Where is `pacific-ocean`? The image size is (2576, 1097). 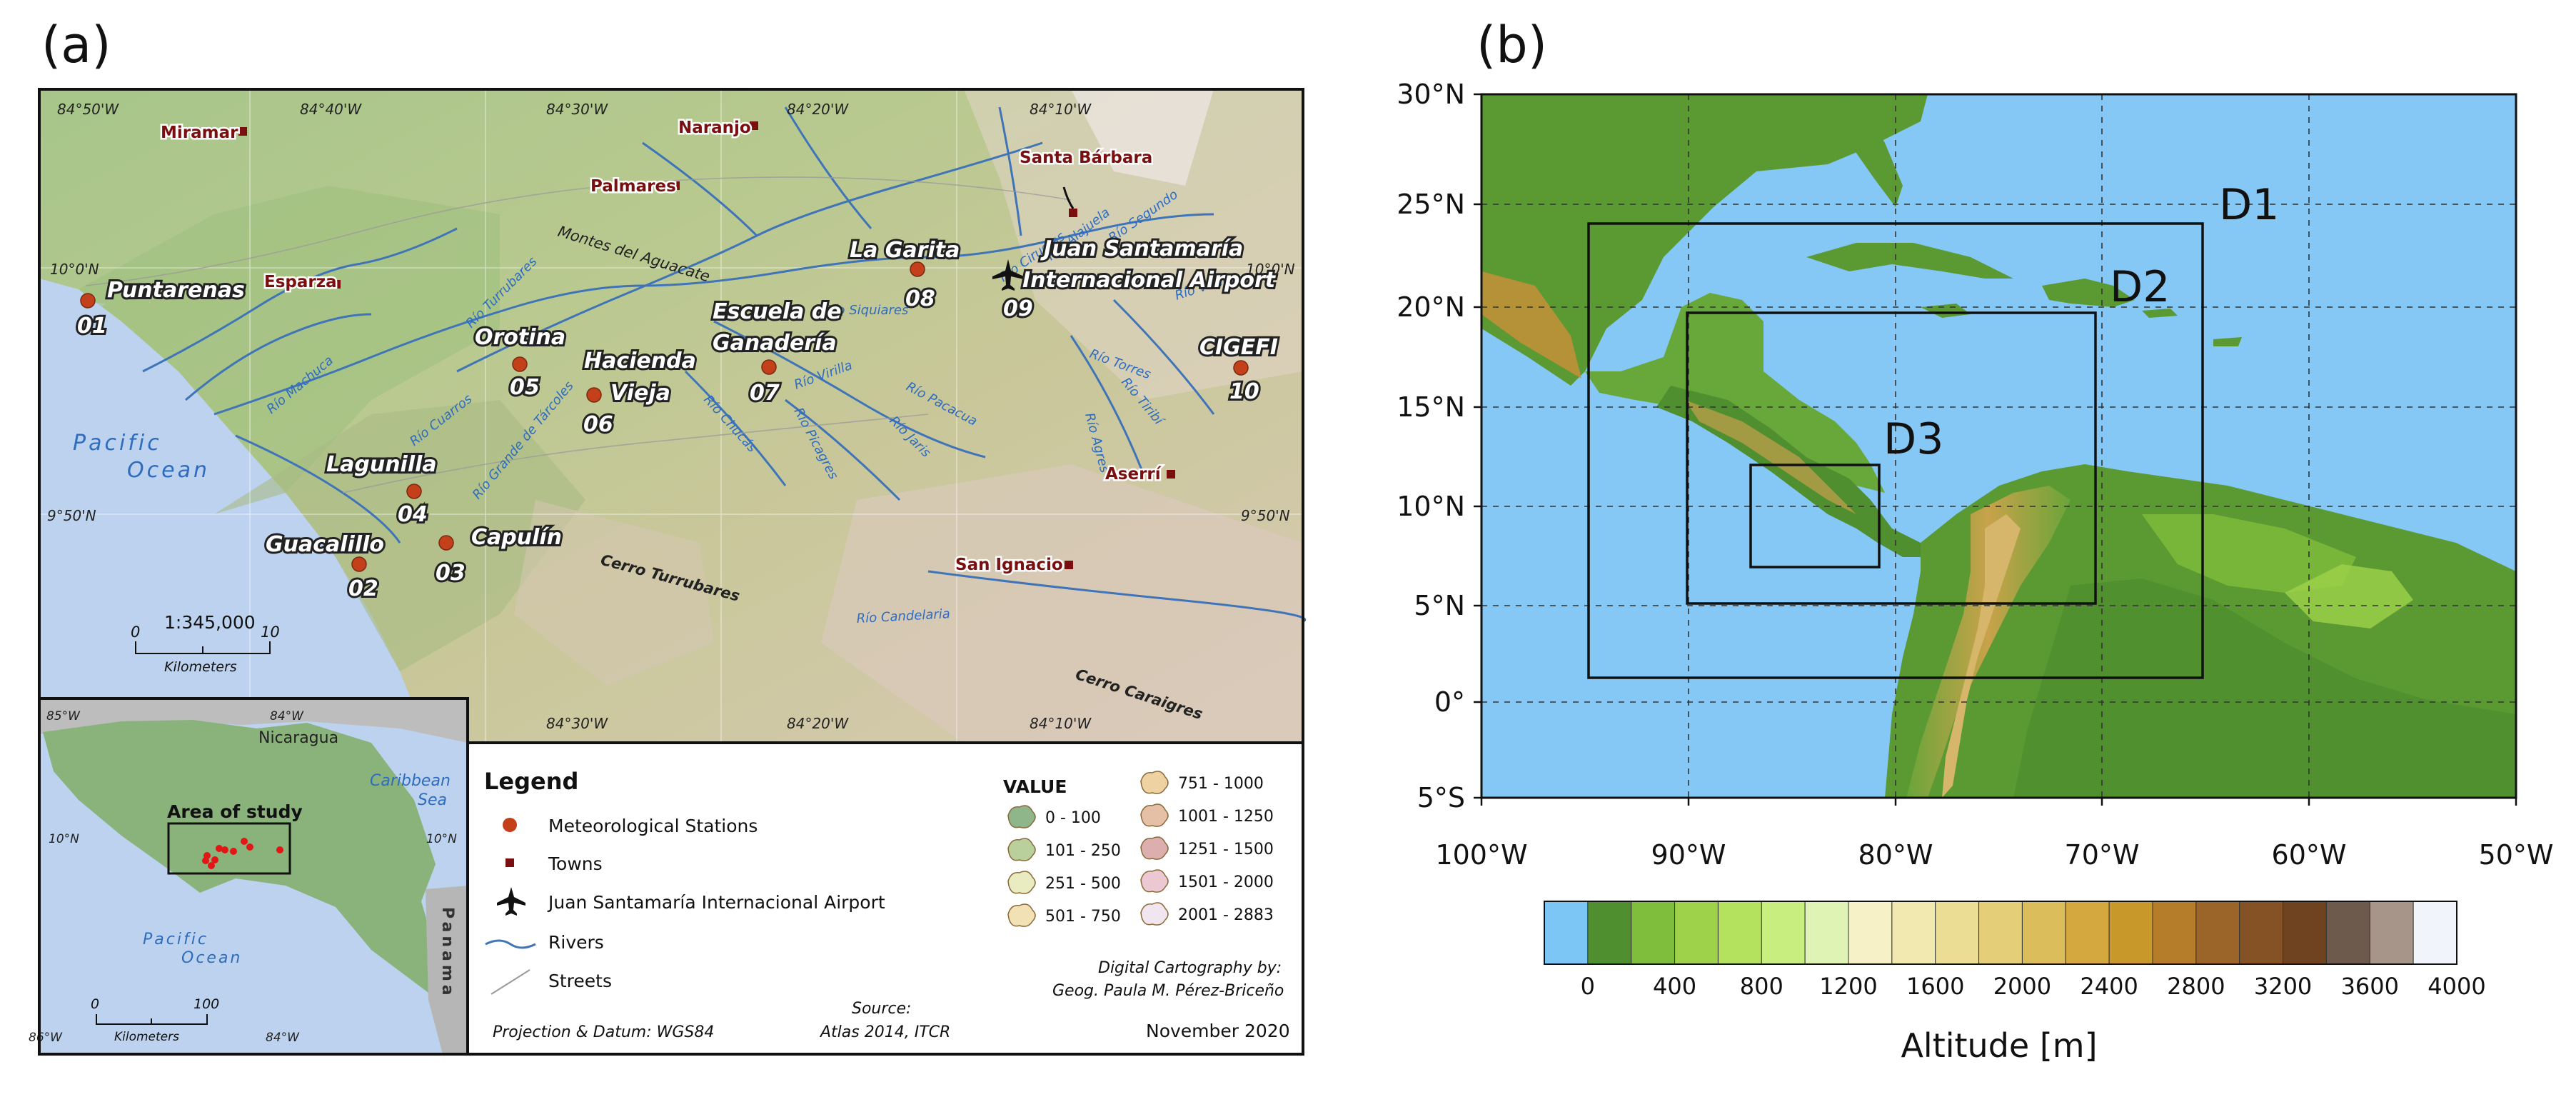 pacific-ocean is located at coordinates (233, 511).